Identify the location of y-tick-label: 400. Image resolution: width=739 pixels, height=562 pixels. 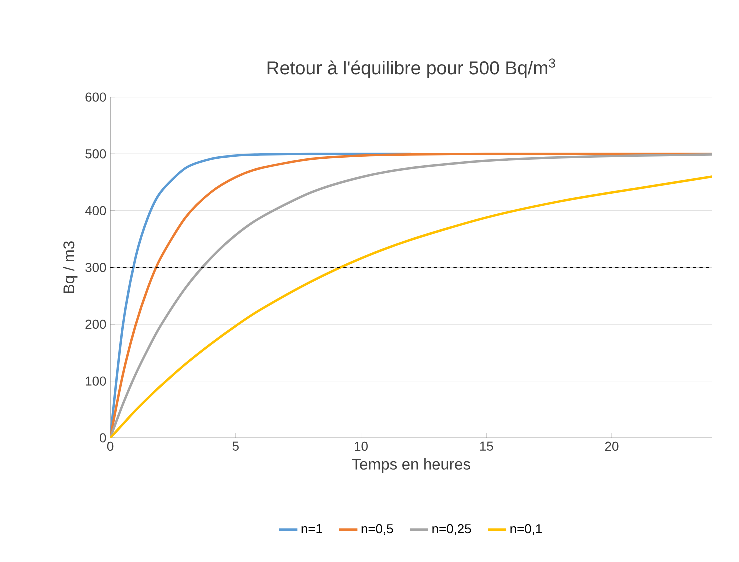
(95, 211).